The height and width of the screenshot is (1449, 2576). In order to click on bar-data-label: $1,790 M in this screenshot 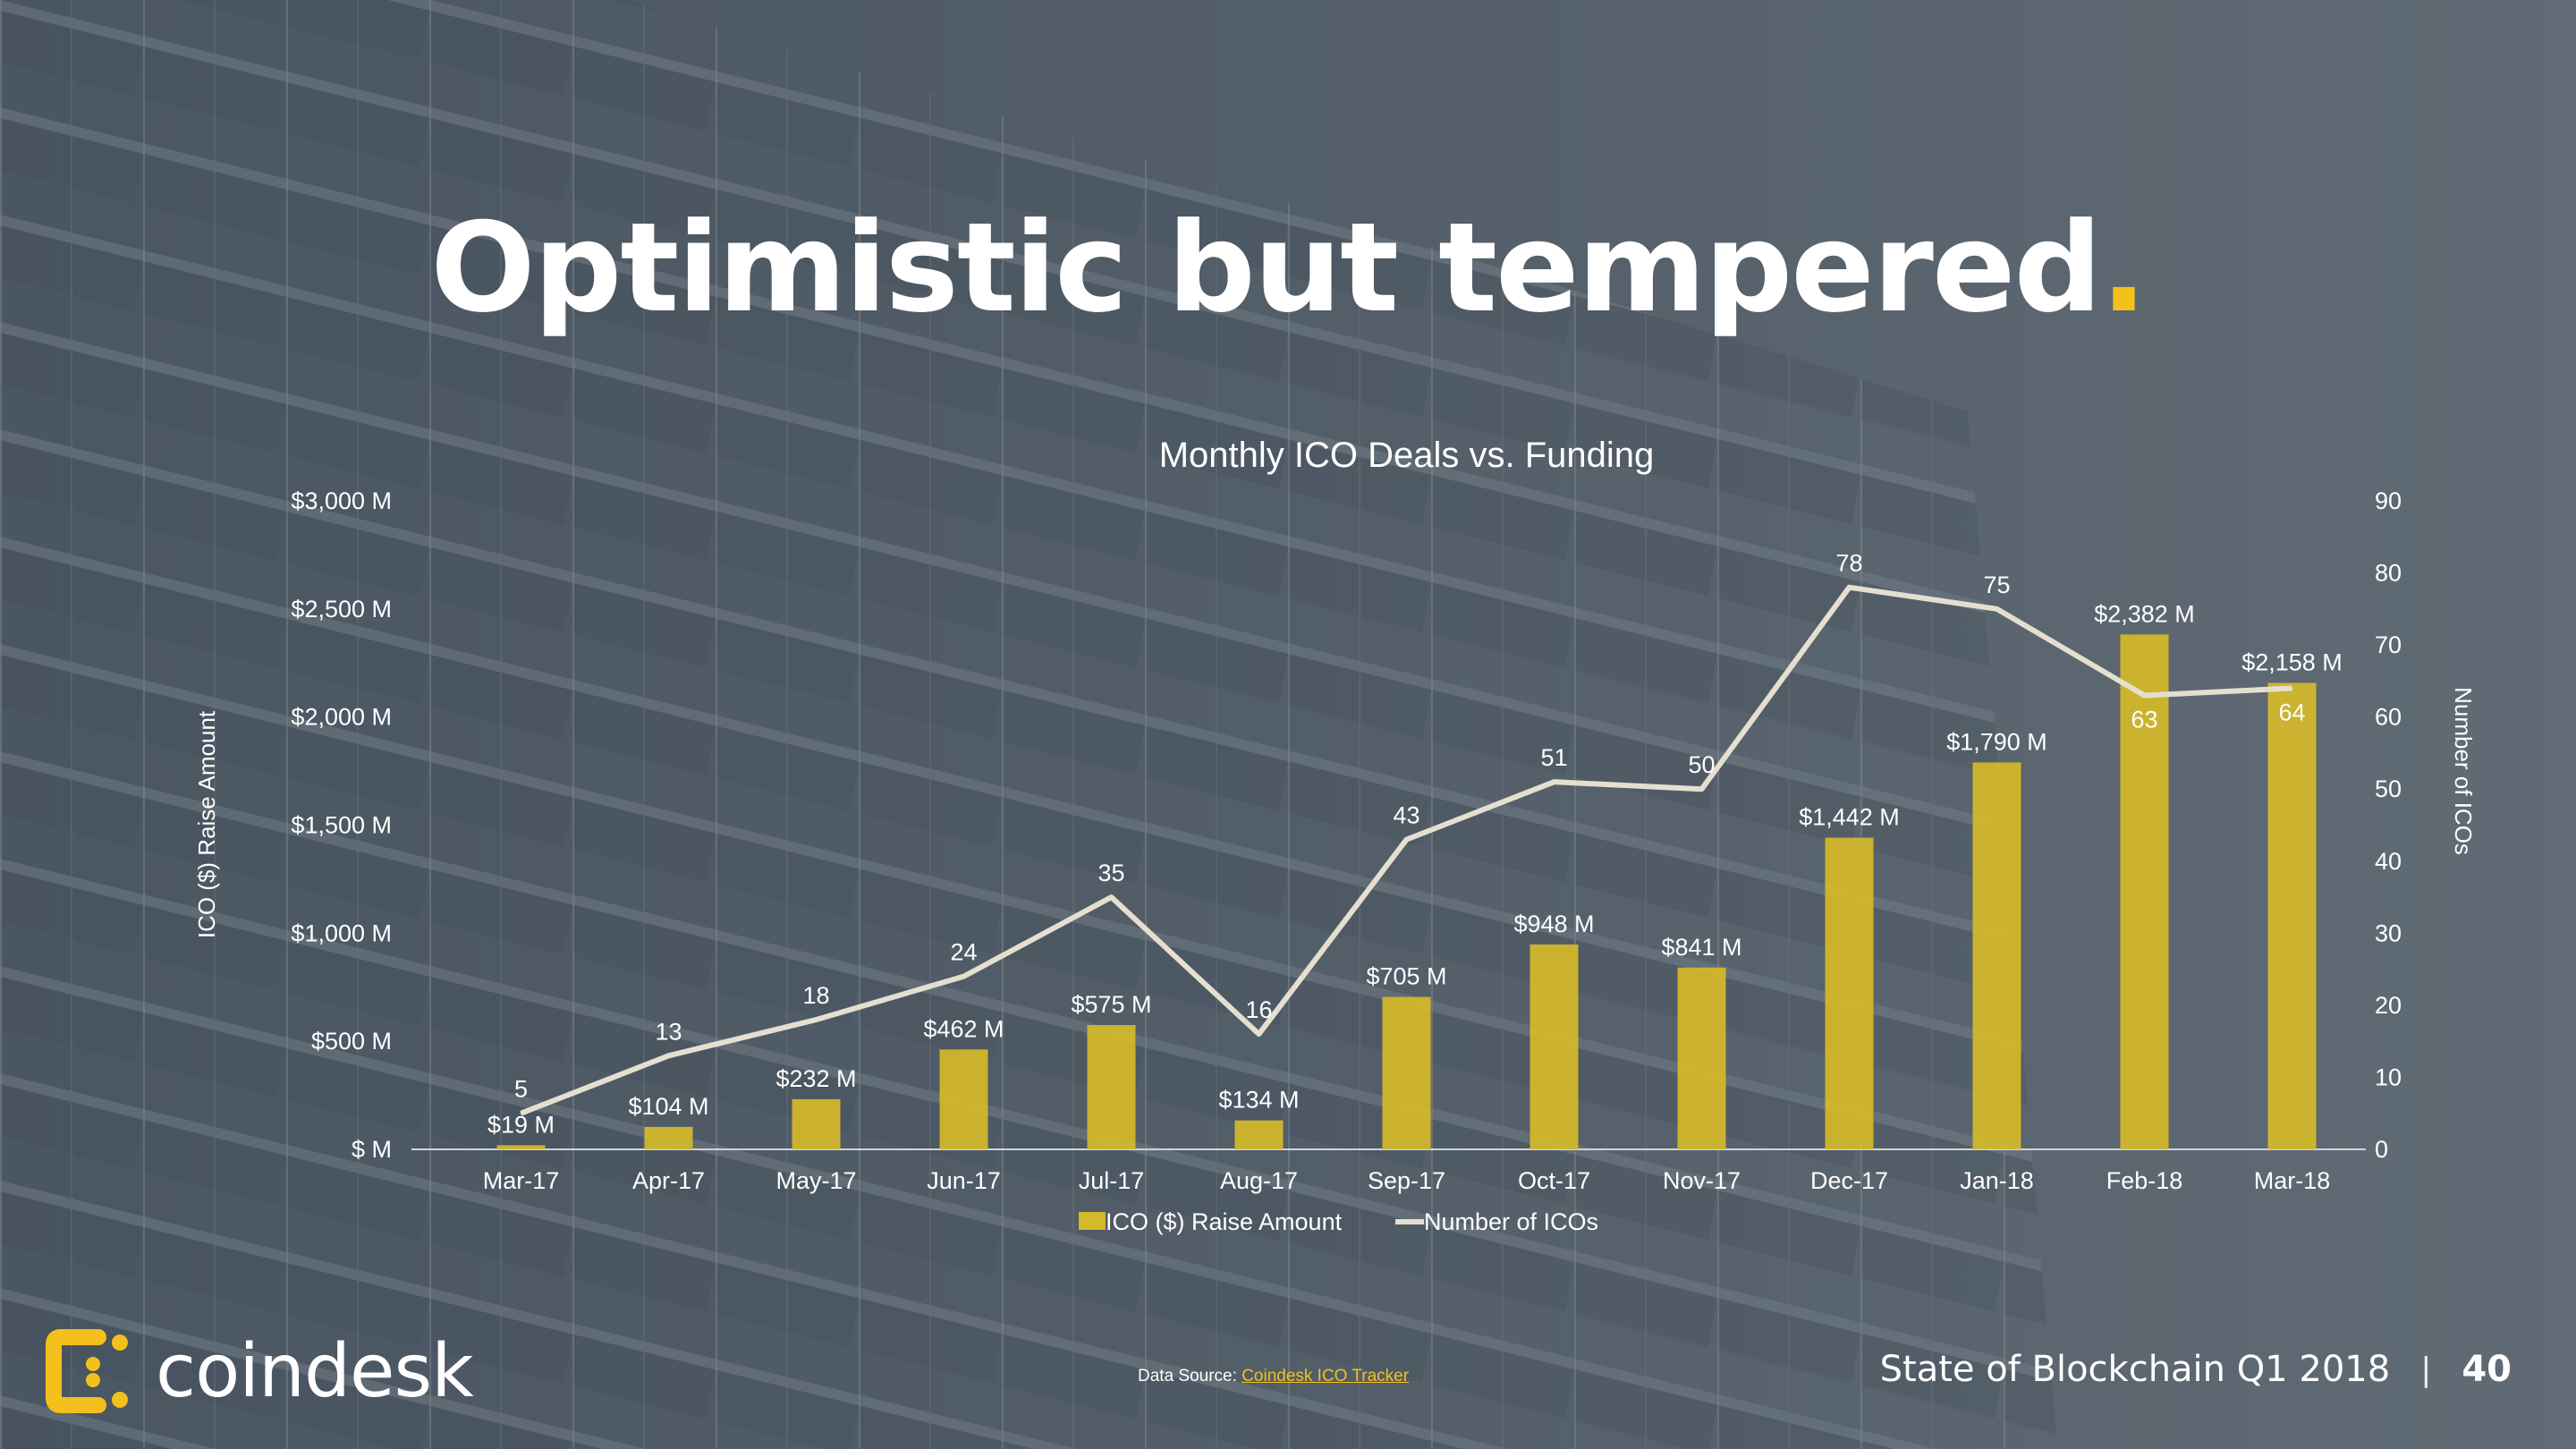, I will do `click(1996, 741)`.